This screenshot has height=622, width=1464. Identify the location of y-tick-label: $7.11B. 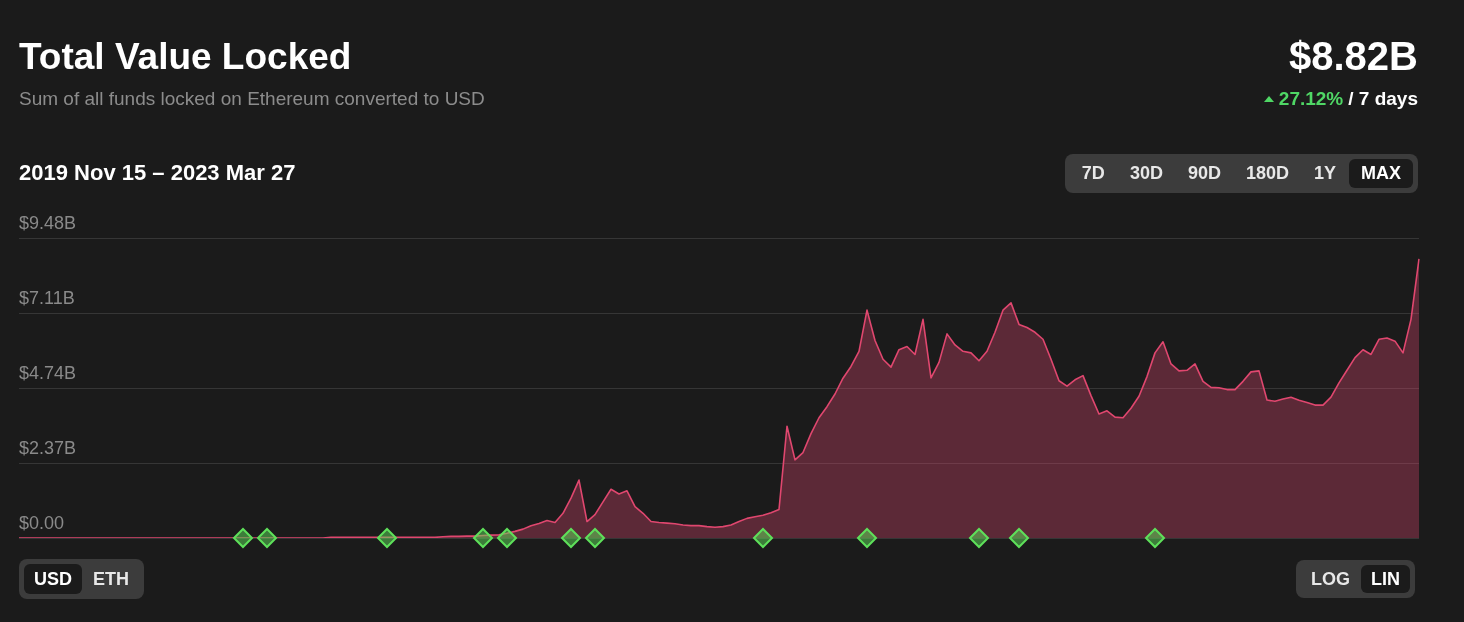
(47, 297).